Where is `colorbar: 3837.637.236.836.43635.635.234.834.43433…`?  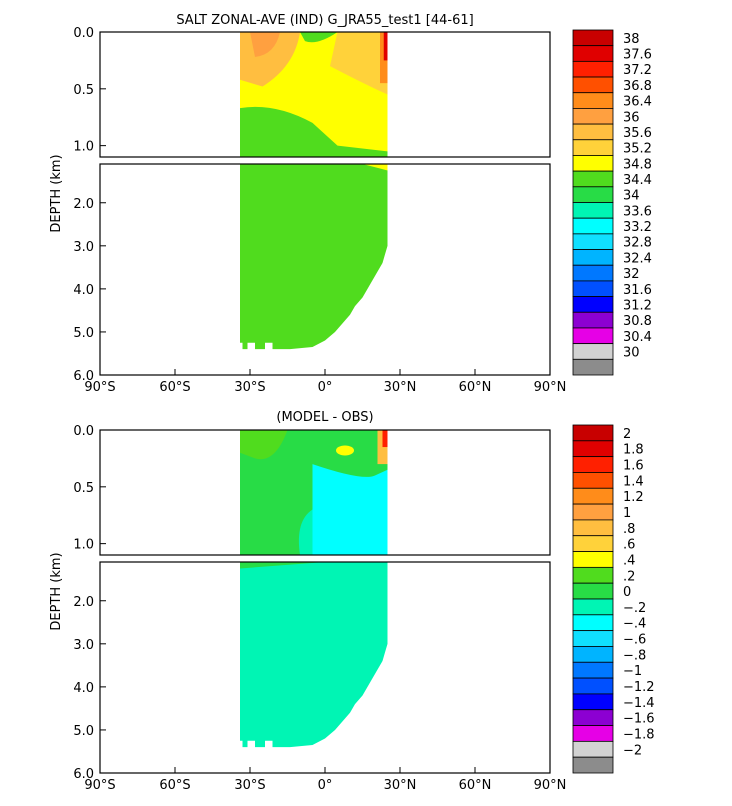 colorbar: 3837.637.236.836.43635.635.234.834.43433… is located at coordinates (612, 202).